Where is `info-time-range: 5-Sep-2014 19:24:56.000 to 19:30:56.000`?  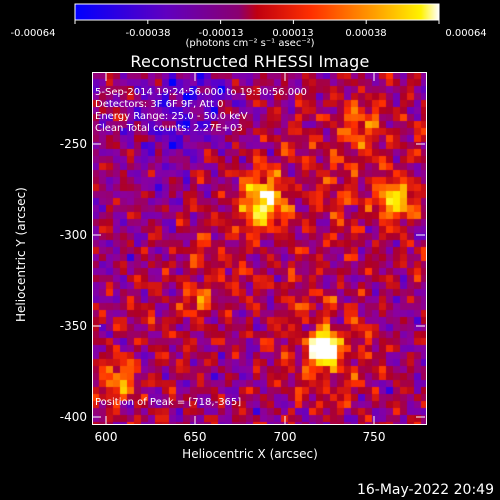 info-time-range: 5-Sep-2014 19:24:56.000 to 19:30:56.000 is located at coordinates (201, 92).